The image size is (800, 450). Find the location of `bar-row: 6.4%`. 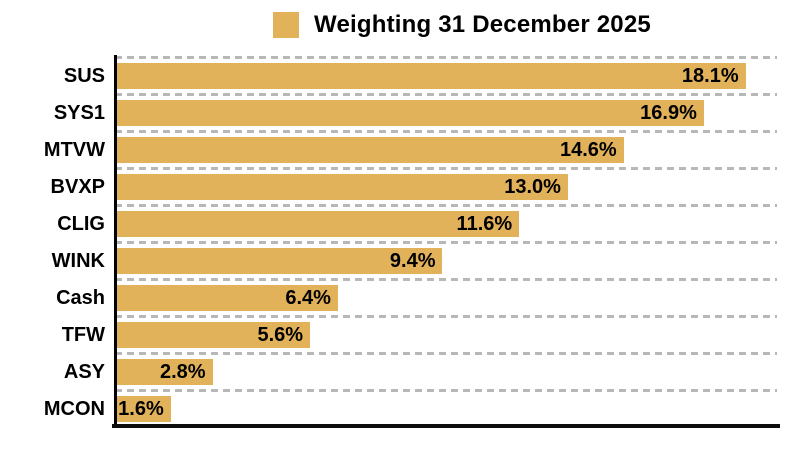

bar-row: 6.4% is located at coordinates (446, 296).